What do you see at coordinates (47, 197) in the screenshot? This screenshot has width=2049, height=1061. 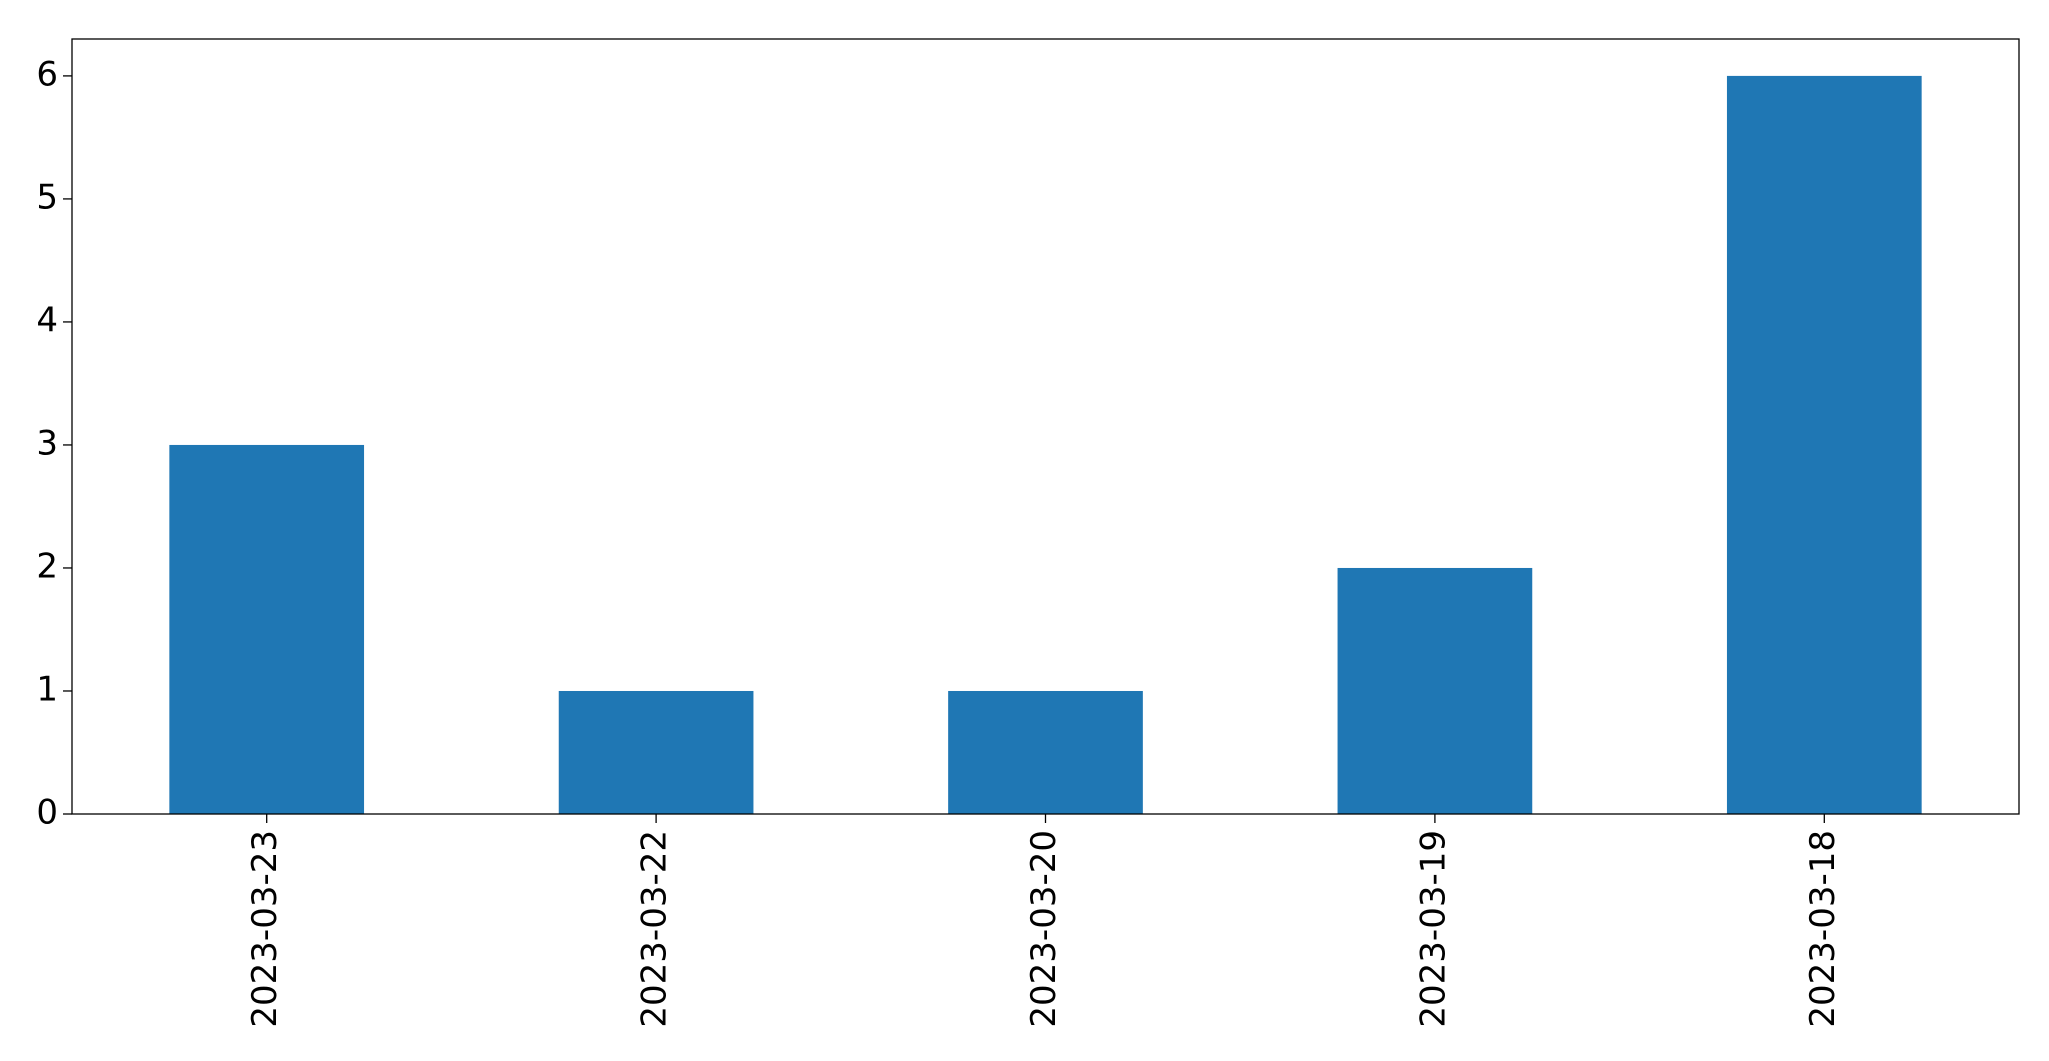 I see `y-tick-label: 5` at bounding box center [47, 197].